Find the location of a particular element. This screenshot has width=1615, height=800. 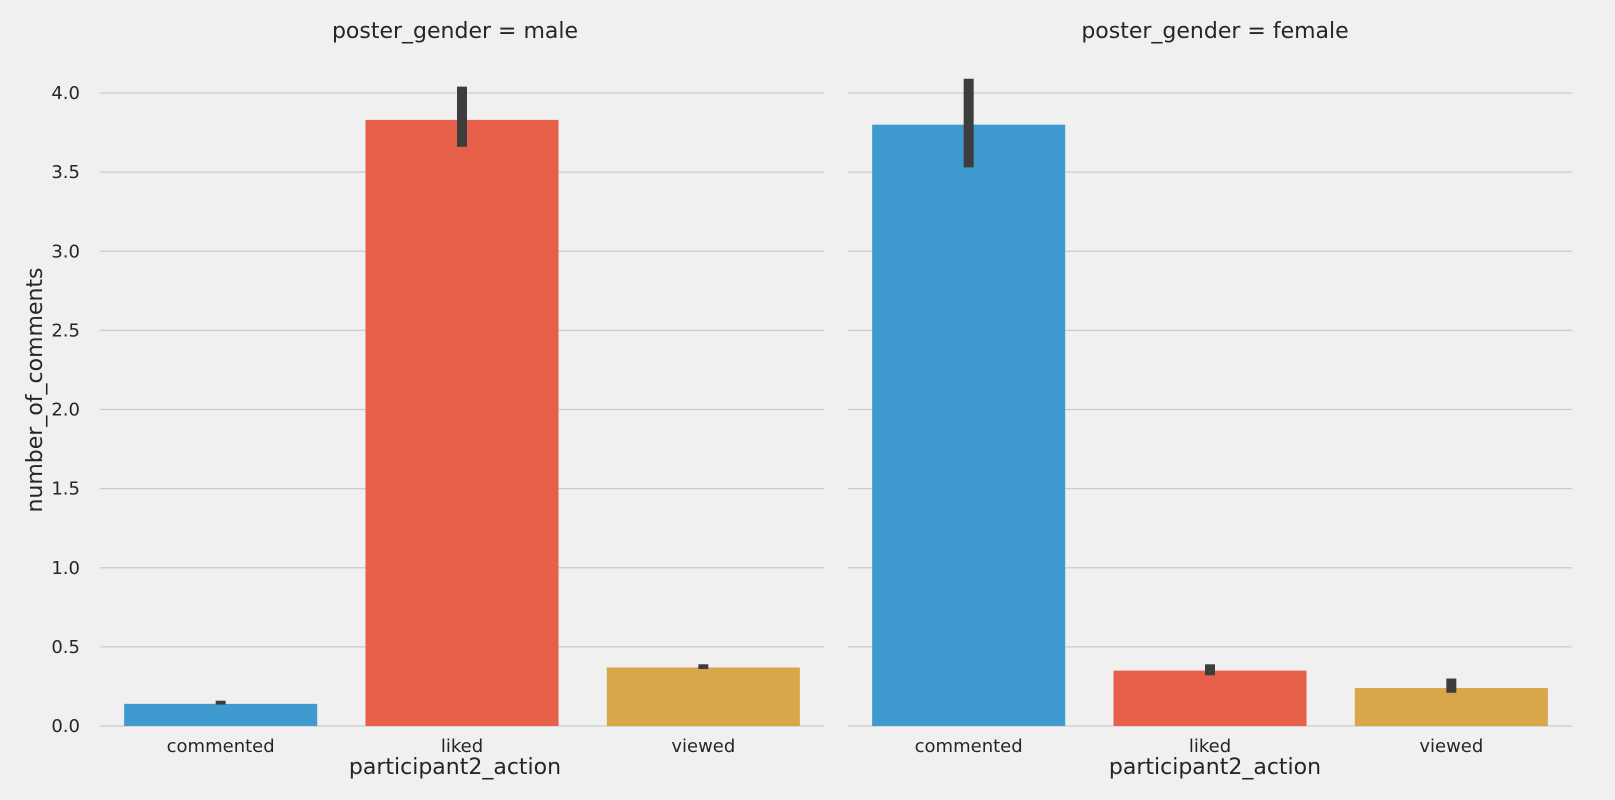

y-tick-label: 1.0 is located at coordinates (65, 568).